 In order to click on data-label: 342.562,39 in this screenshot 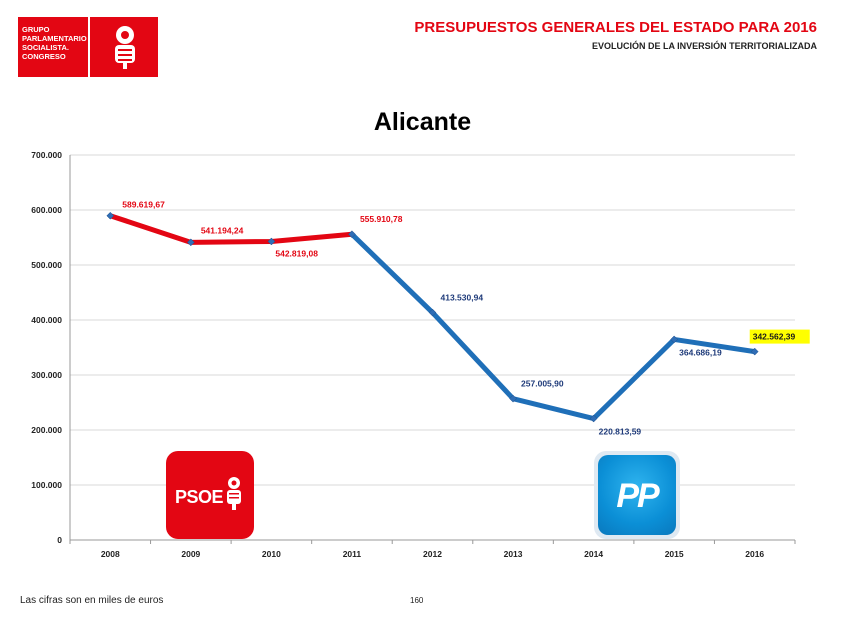, I will do `click(774, 337)`.